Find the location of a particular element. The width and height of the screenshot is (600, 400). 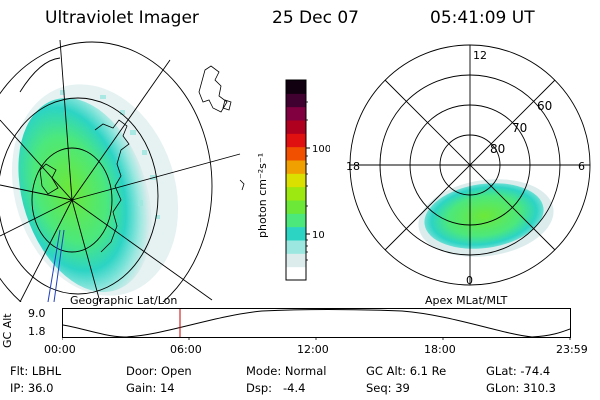

header-time: 05:41:09 UT is located at coordinates (482, 18).